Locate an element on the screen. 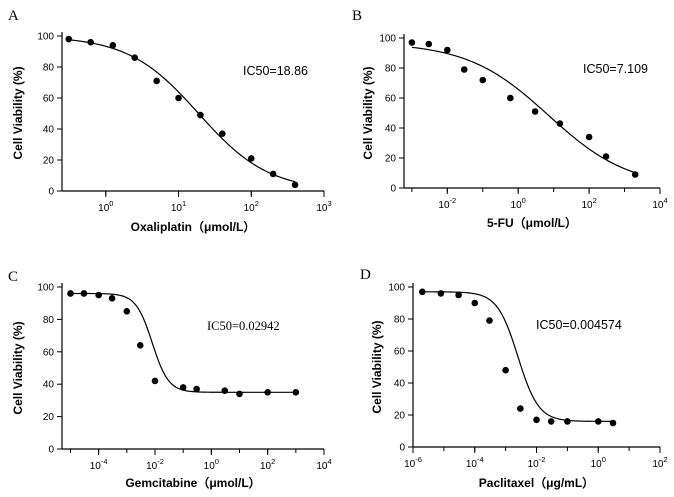 This screenshot has height=497, width=674. ic50-label: IC50=18.86 is located at coordinates (275, 71).